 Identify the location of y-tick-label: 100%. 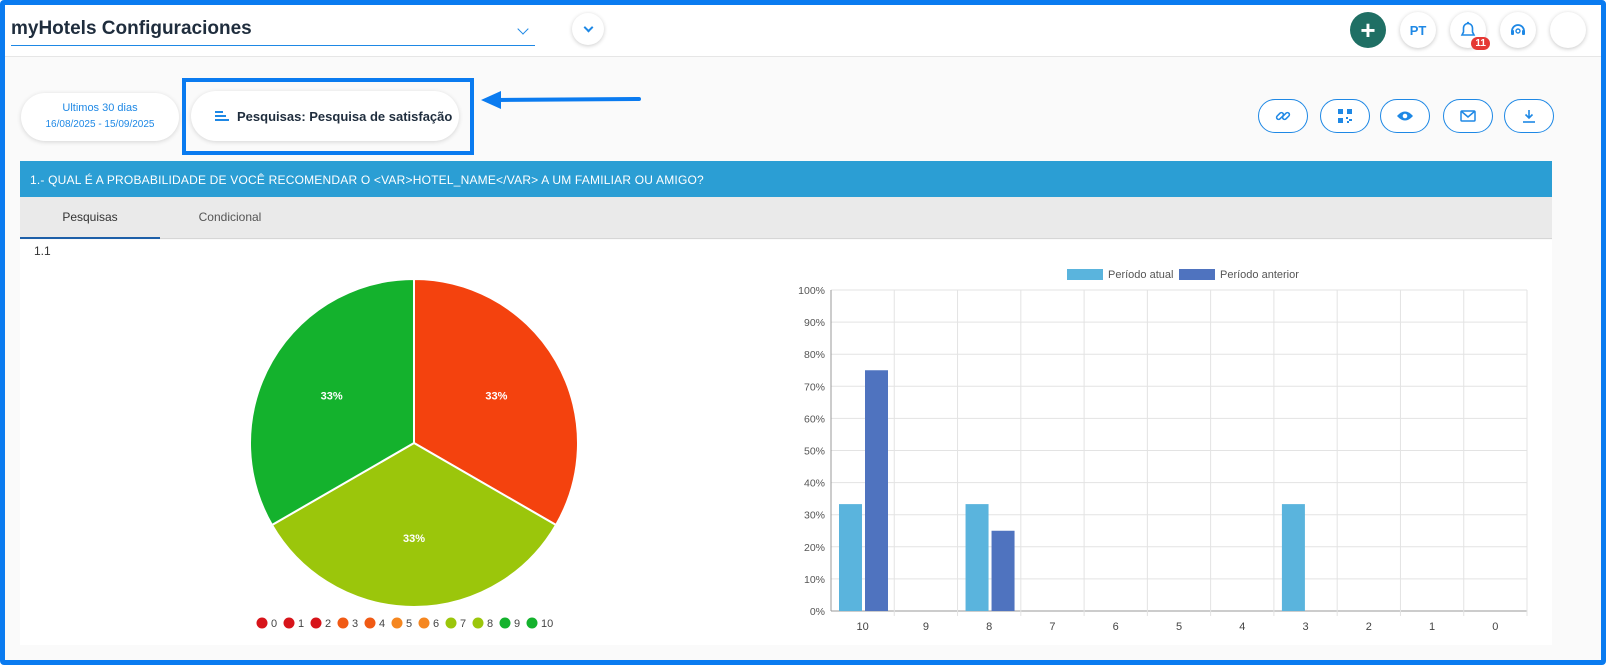
(811, 291).